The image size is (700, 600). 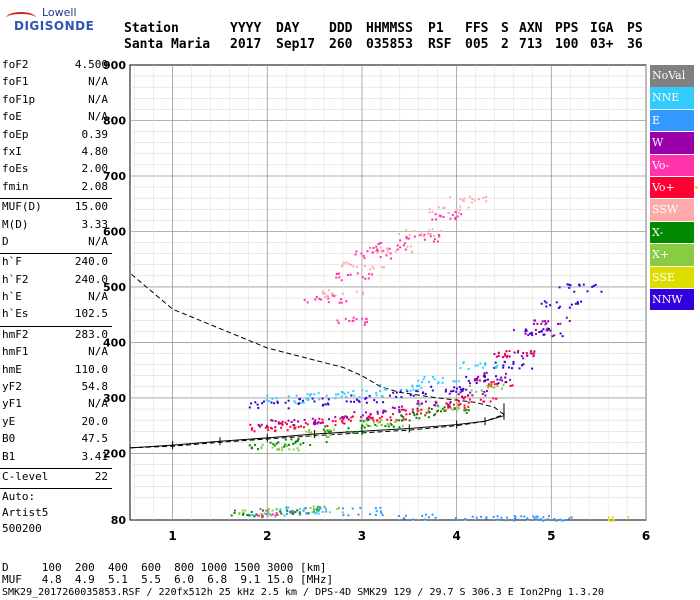 I want to click on param-row: foF1 N/A, so click(x=56, y=83).